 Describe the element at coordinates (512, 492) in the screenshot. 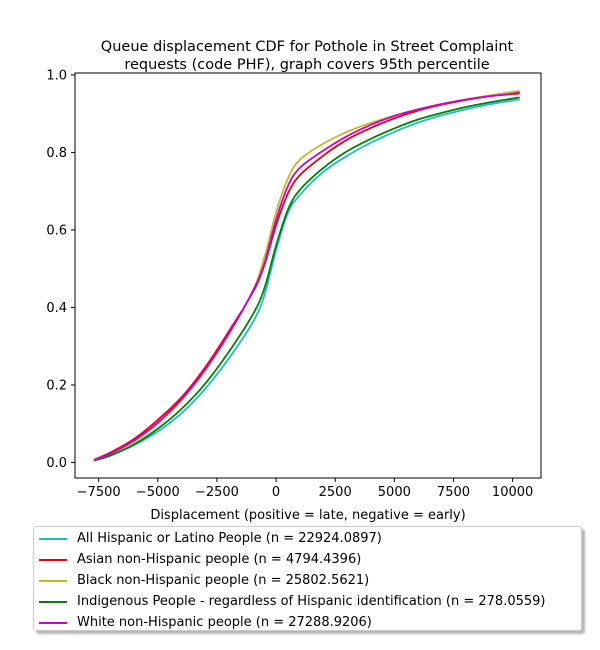

I see `x-tick-label: 10000` at that location.